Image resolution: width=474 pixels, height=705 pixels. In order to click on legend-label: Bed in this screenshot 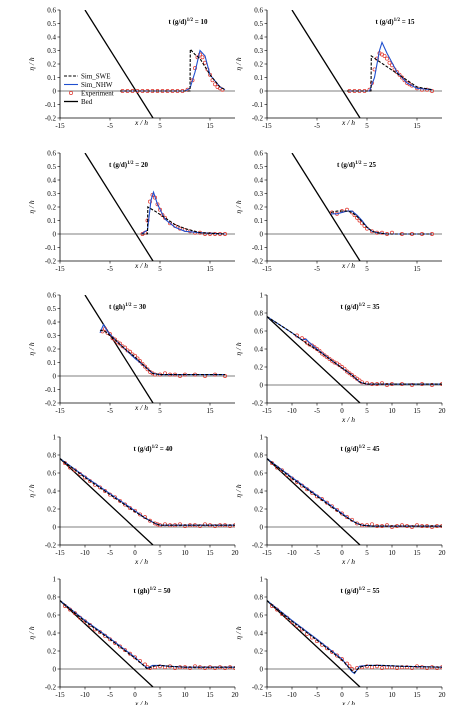, I will do `click(87, 102)`.